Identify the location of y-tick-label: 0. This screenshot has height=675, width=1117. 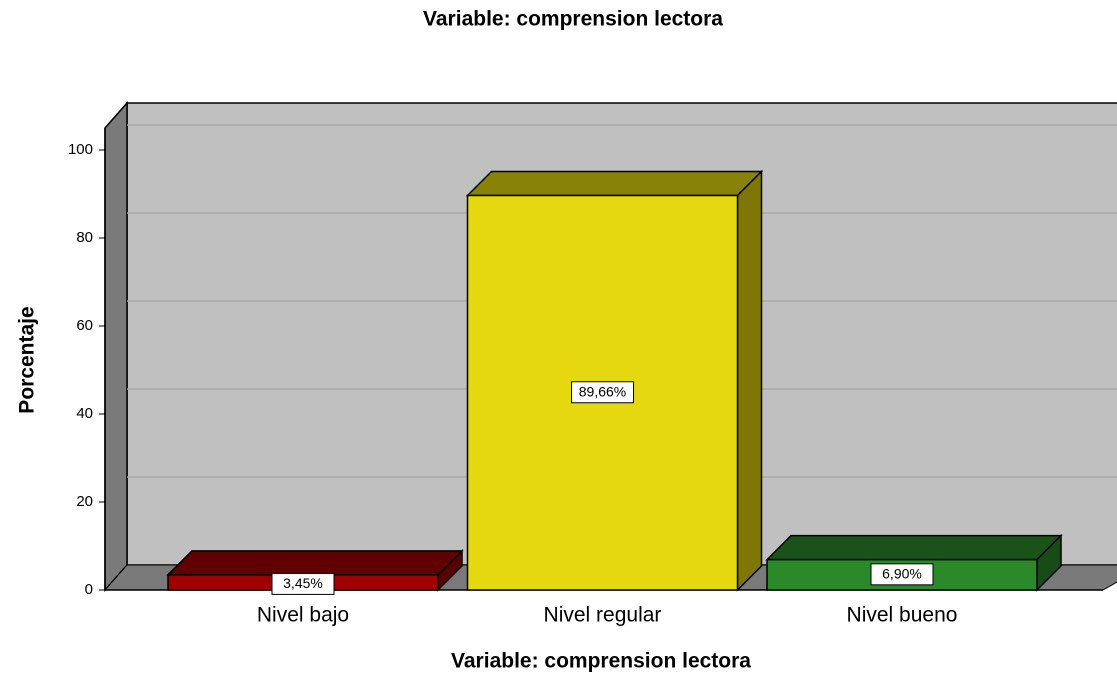
(89, 589).